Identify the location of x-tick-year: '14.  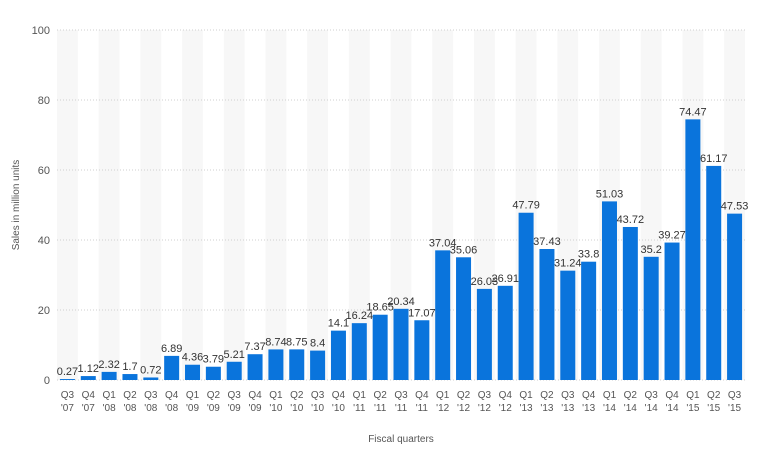
(630, 408).